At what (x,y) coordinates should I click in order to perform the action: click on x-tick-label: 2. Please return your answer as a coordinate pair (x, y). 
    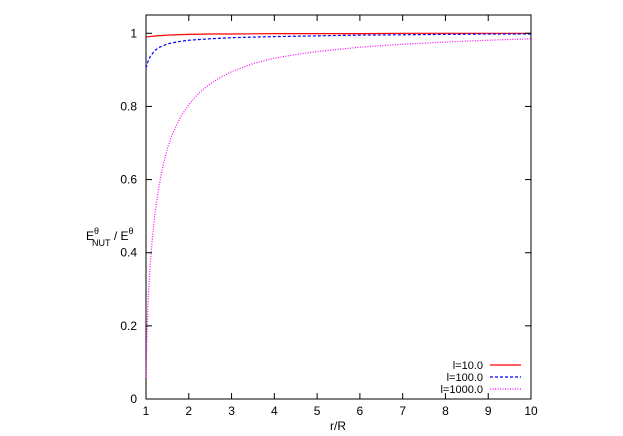
    Looking at the image, I should click on (188, 411).